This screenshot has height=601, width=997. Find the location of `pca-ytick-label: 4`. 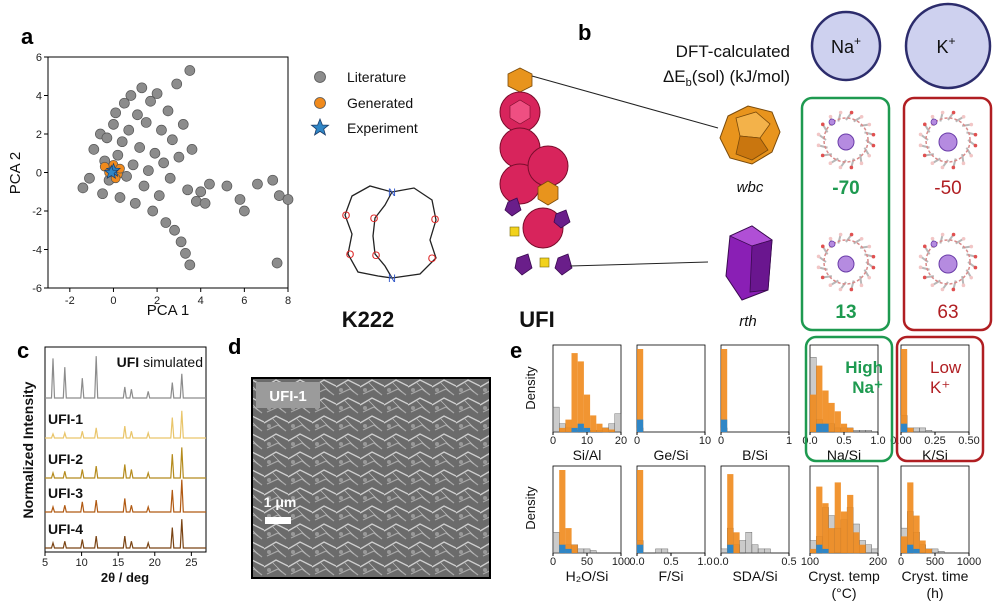

pca-ytick-label: 4 is located at coordinates (39, 97).